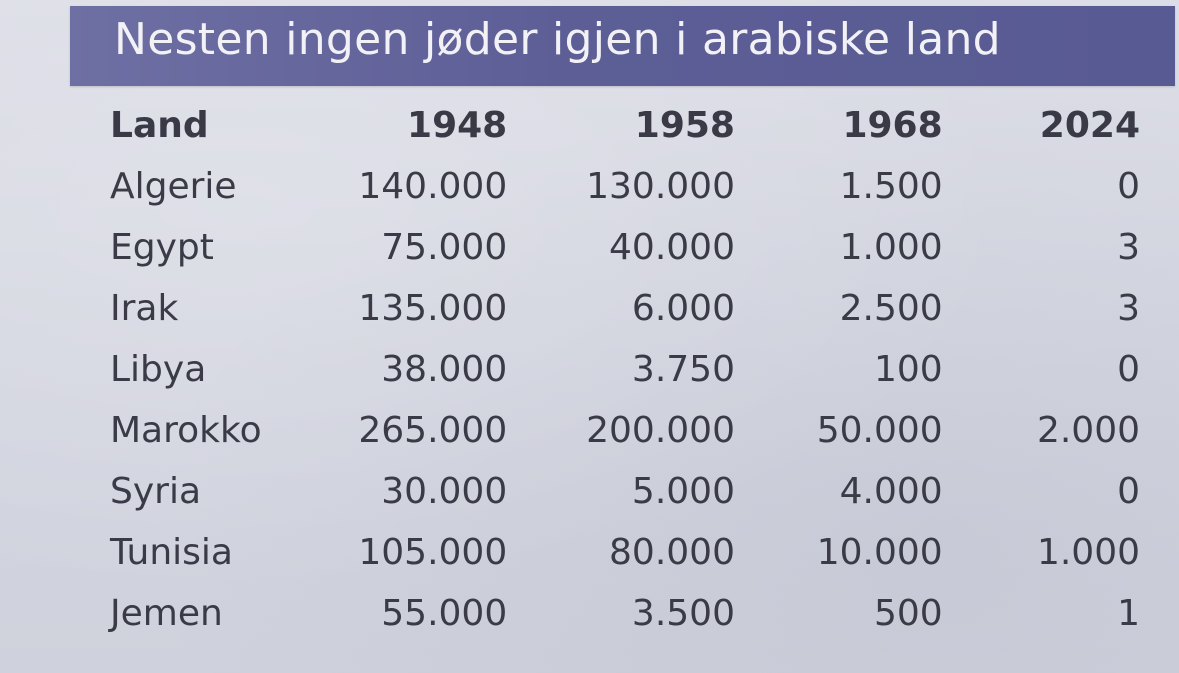 This screenshot has height=673, width=1179. I want to click on country-cell: Jemen, so click(166, 613).